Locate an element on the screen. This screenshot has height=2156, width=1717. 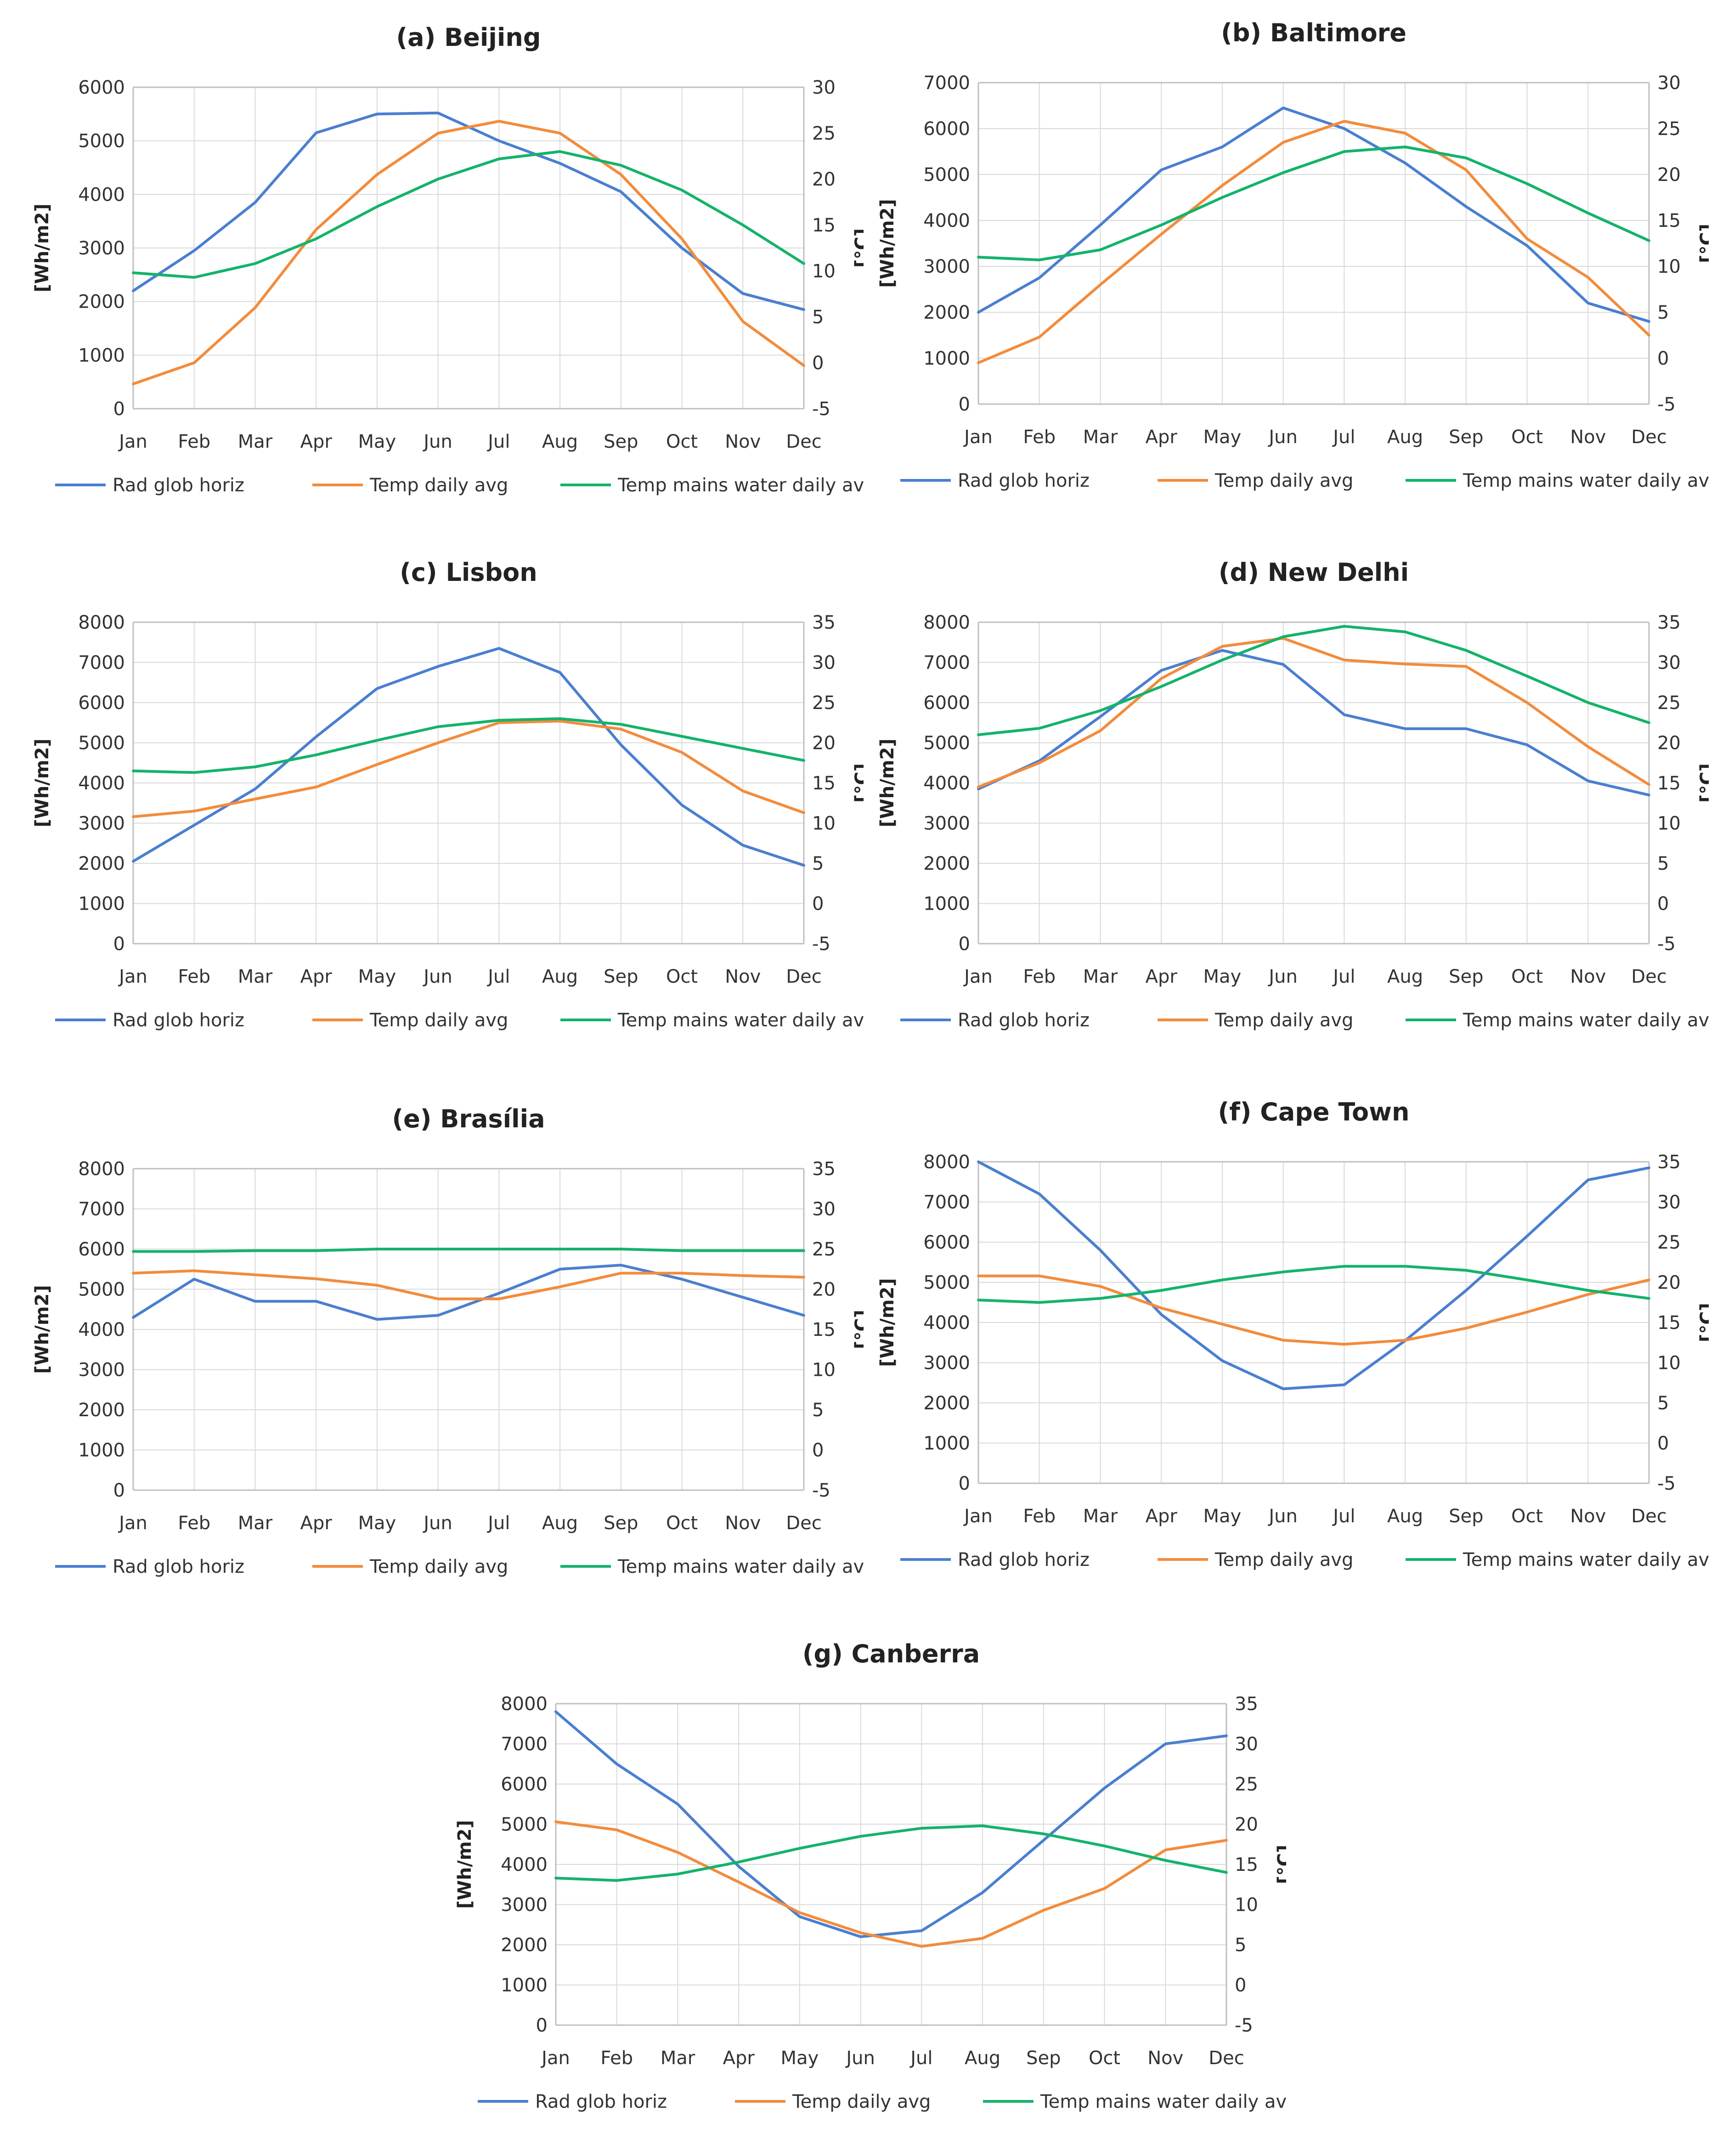
chart-title: (e) Brasília is located at coordinates (468, 1119).